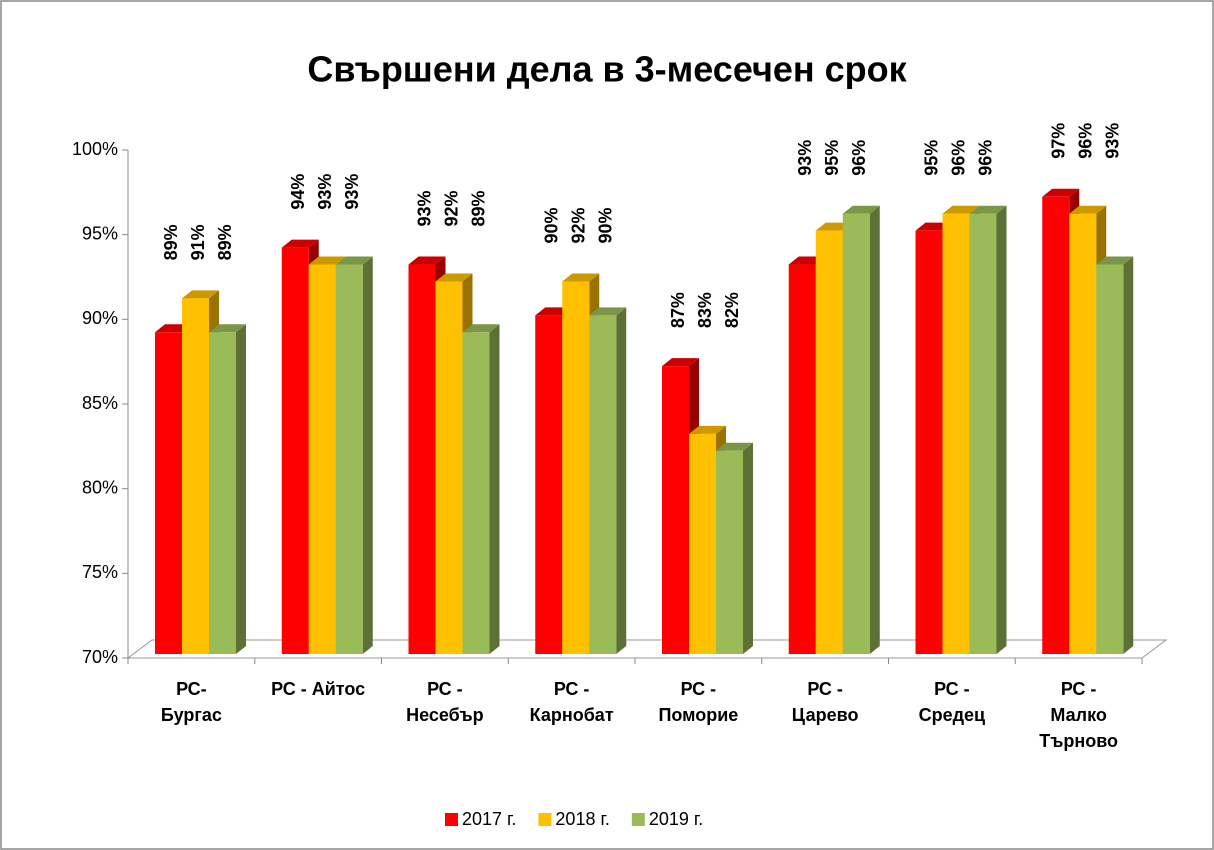 This screenshot has width=1214, height=850. Describe the element at coordinates (607, 69) in the screenshot. I see `chart-title: Свършени дела в 3-месечен срок` at that location.